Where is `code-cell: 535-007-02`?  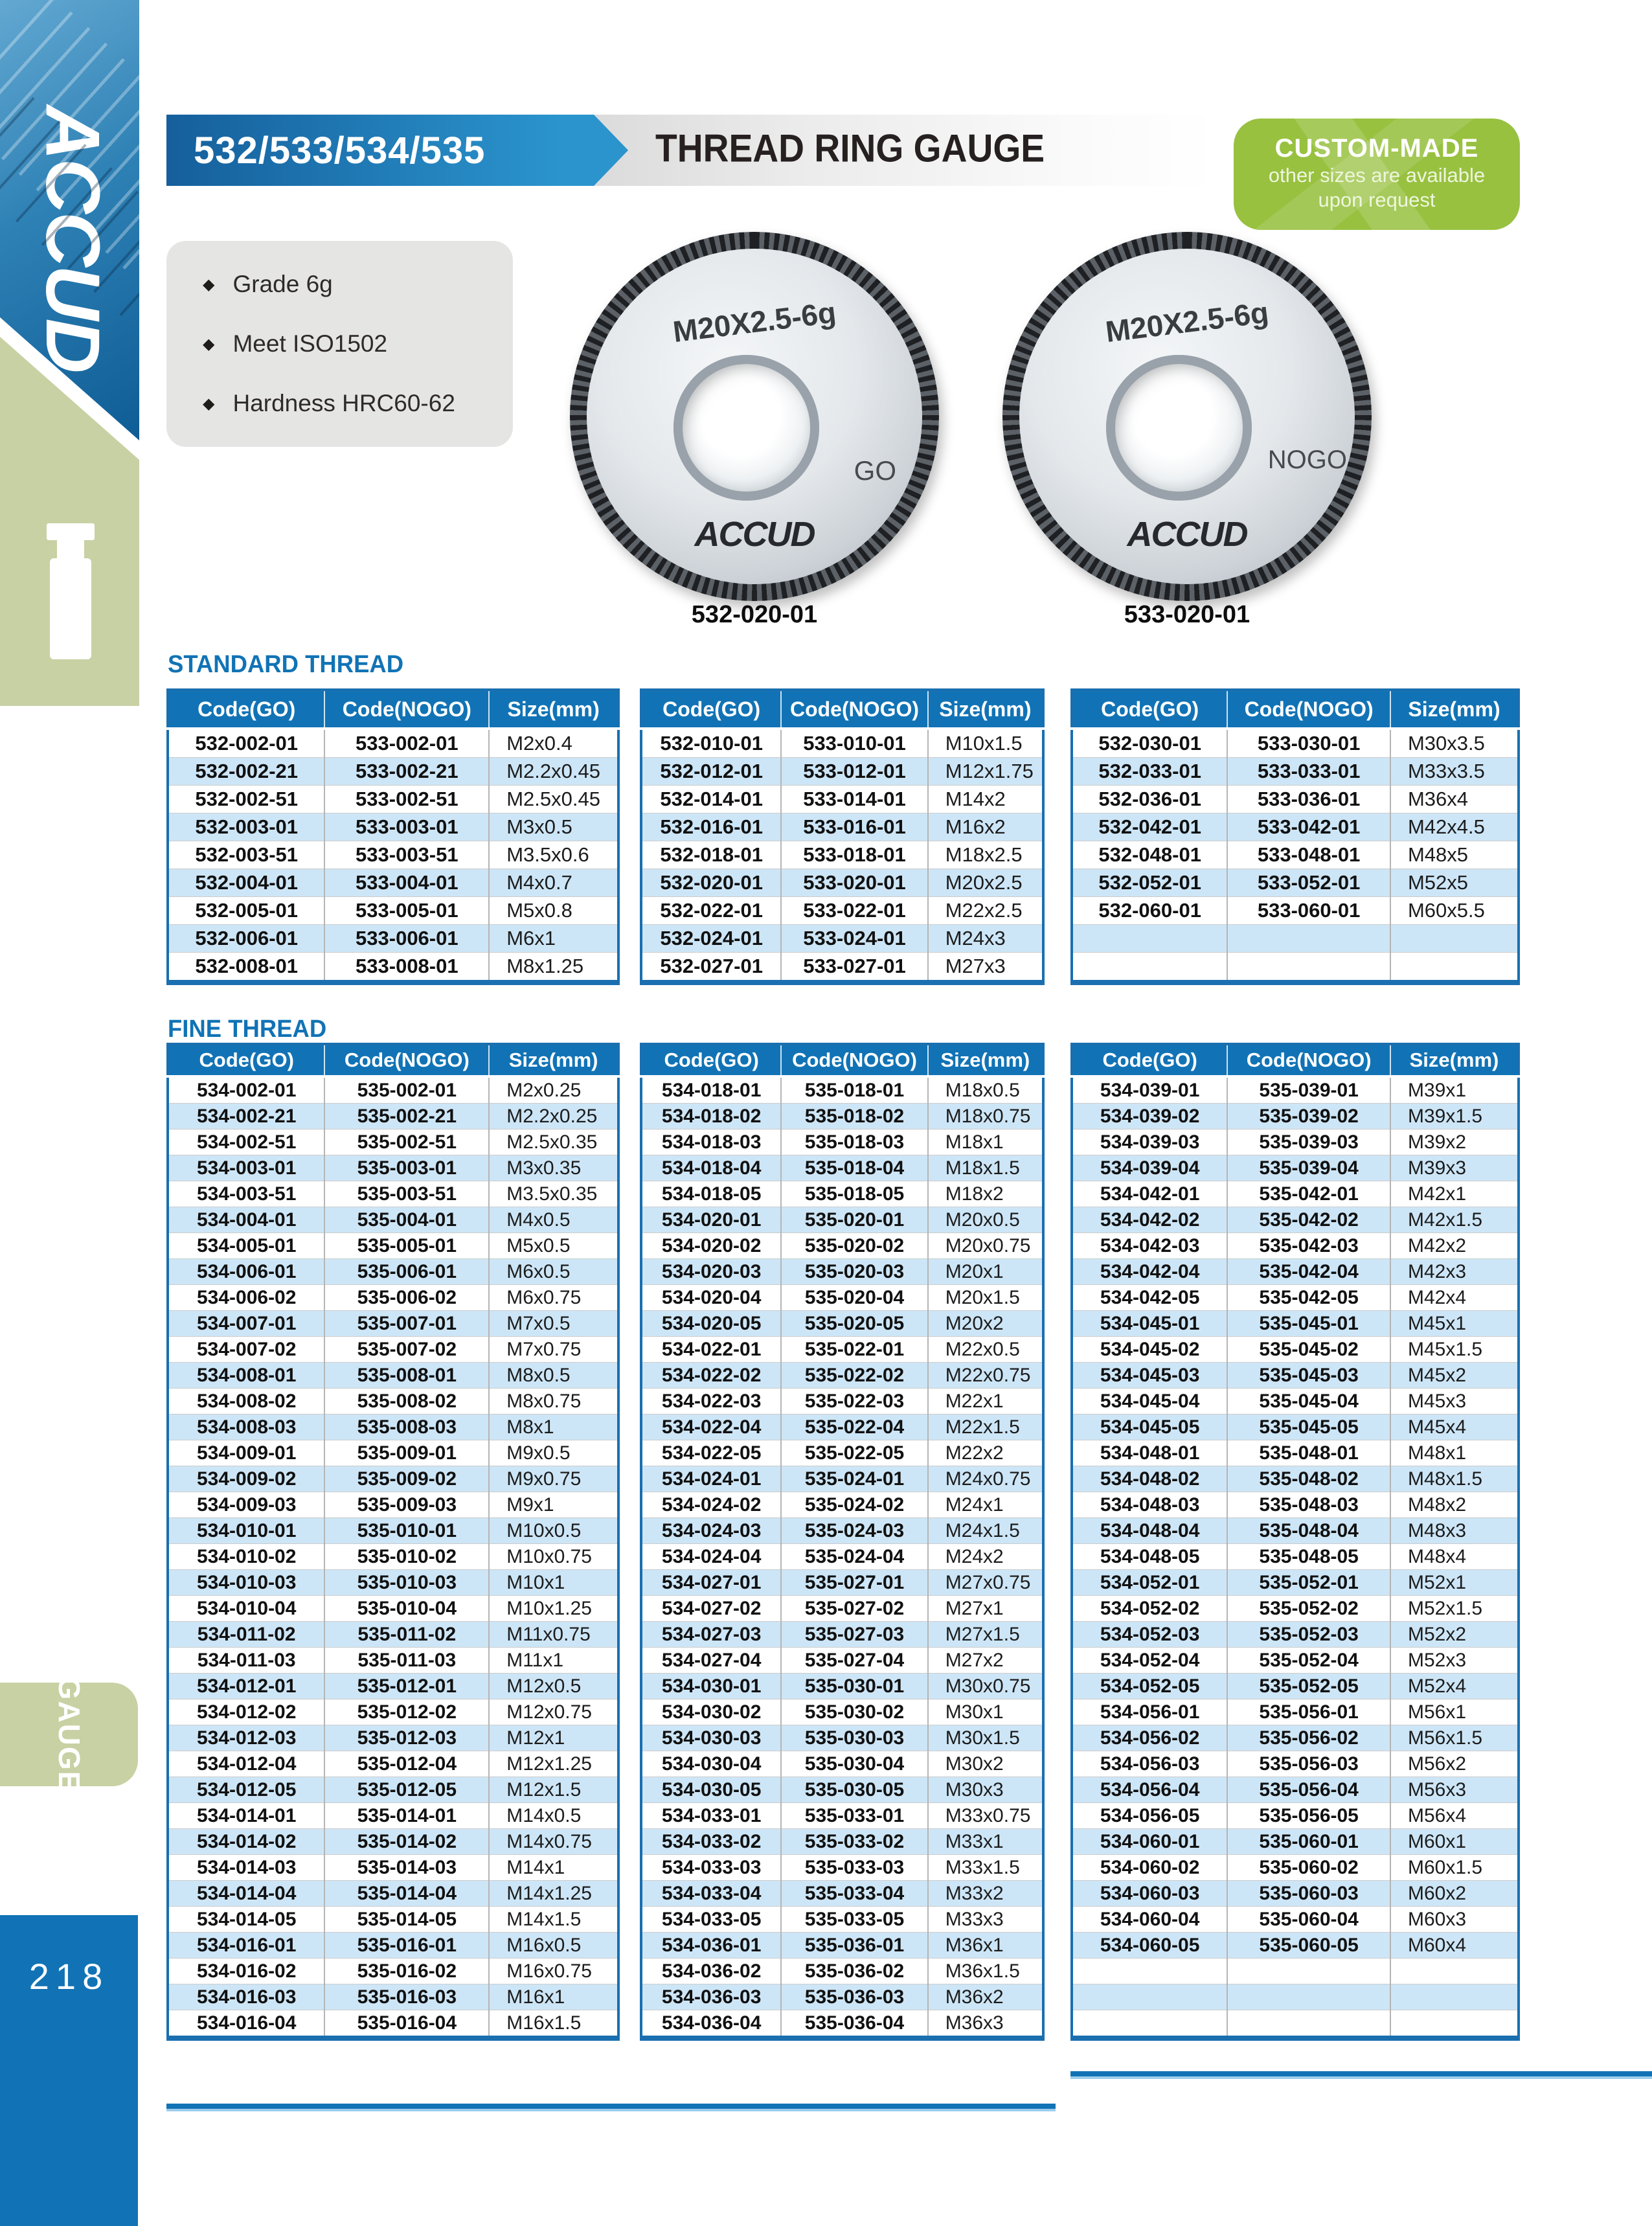
code-cell: 535-007-02 is located at coordinates (407, 1349).